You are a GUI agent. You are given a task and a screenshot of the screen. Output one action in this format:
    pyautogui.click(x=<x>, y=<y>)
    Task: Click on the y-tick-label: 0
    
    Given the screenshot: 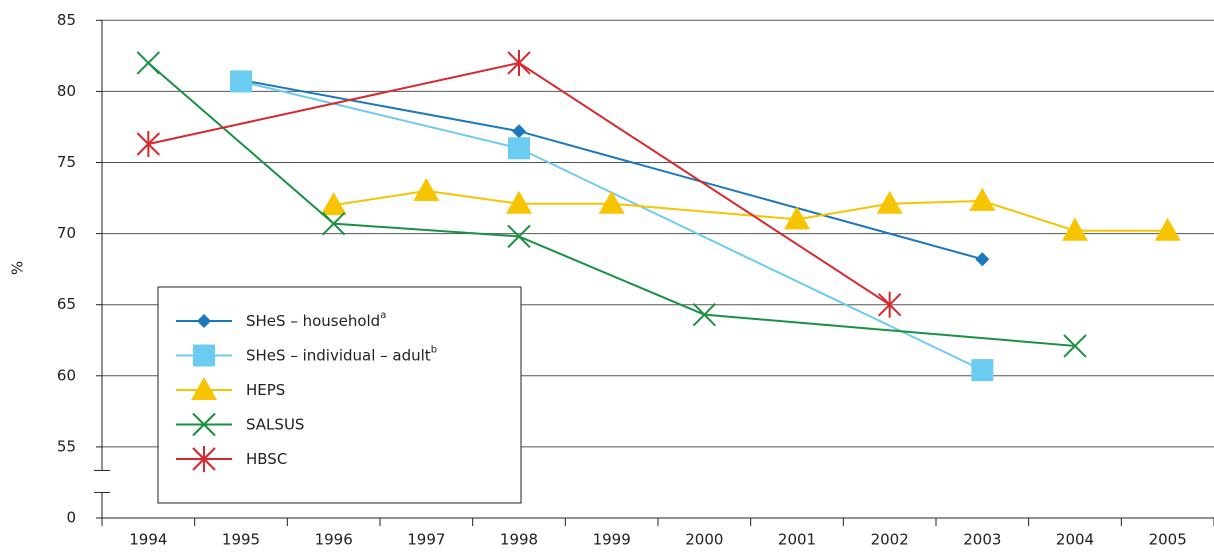 What is the action you would take?
    pyautogui.click(x=71, y=518)
    